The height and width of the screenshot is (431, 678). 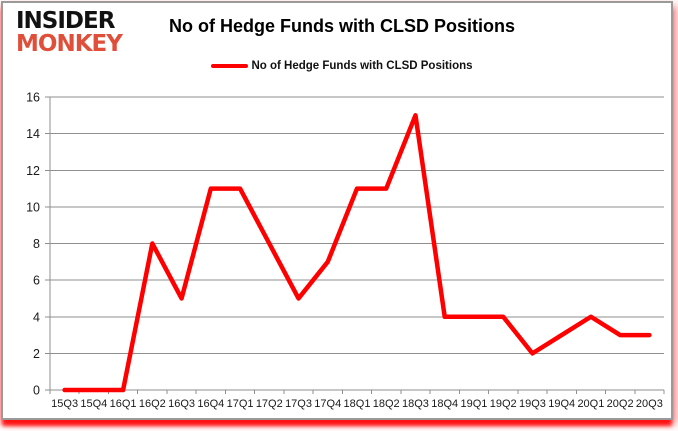 I want to click on x-tick-label: 15Q3, so click(x=64, y=404).